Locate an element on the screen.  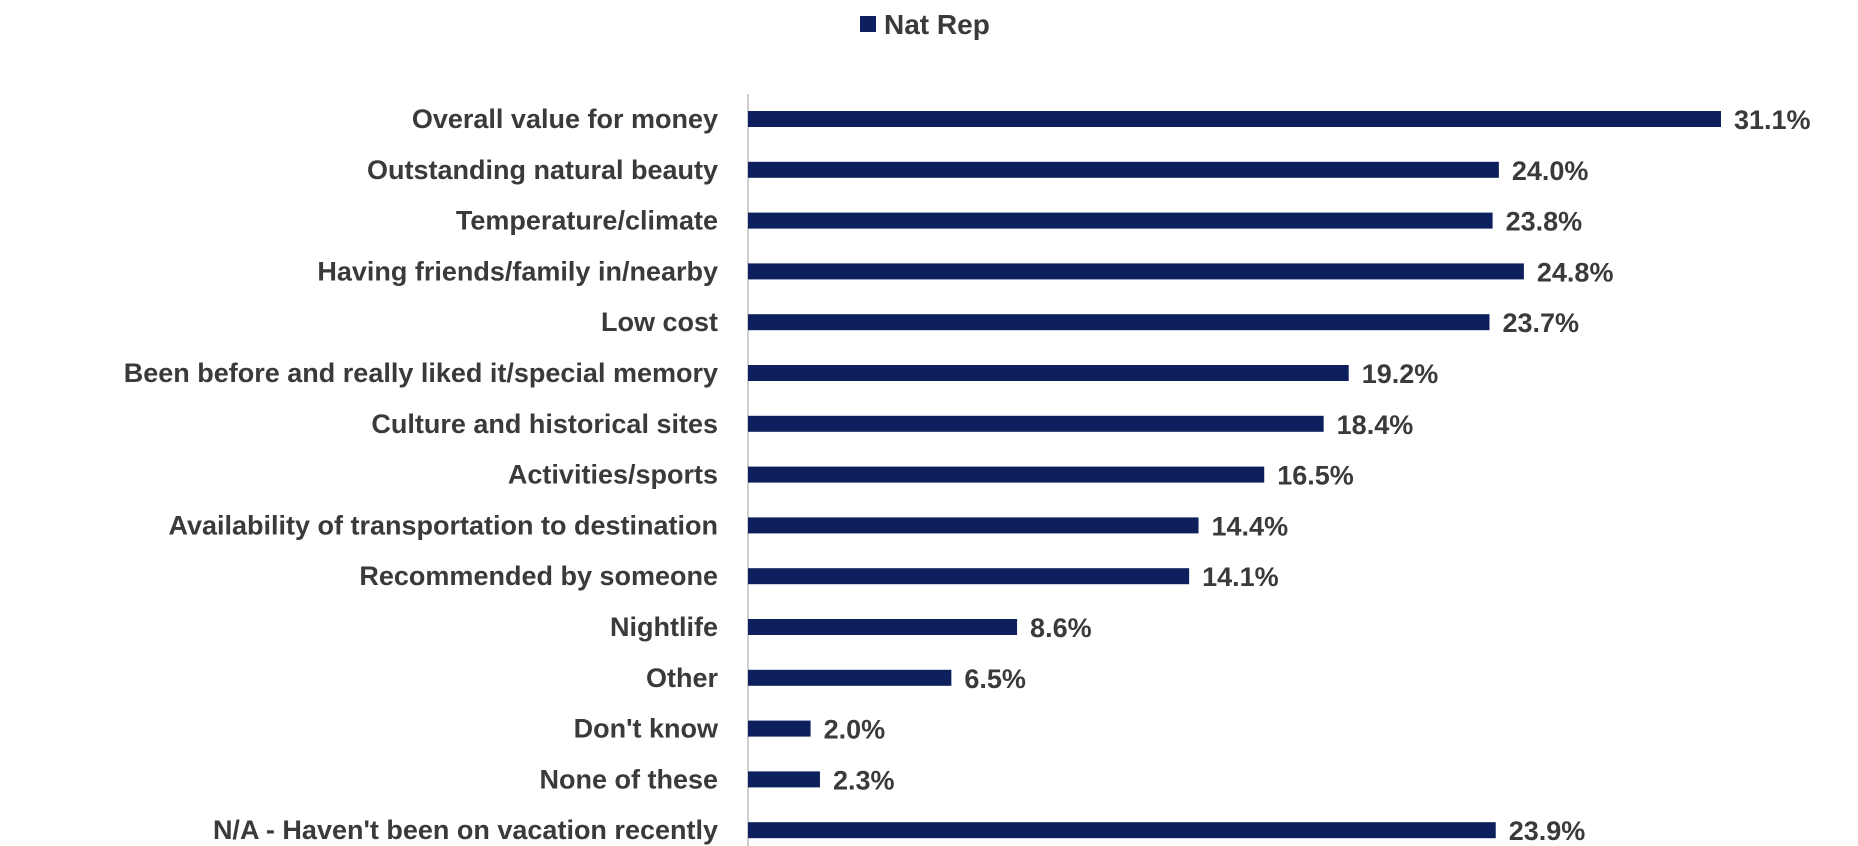
category-label: Low cost is located at coordinates (659, 322).